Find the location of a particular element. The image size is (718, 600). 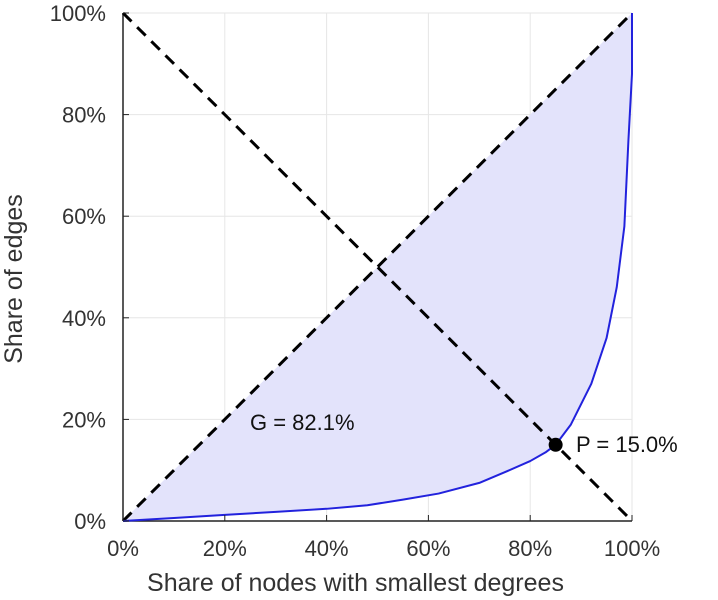

y-tick-label: 80% is located at coordinates (84, 115).